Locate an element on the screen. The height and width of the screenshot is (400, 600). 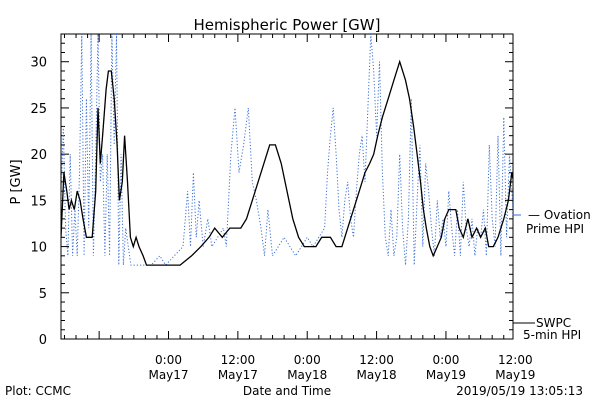
y-tick-label: 30 is located at coordinates (38, 63).